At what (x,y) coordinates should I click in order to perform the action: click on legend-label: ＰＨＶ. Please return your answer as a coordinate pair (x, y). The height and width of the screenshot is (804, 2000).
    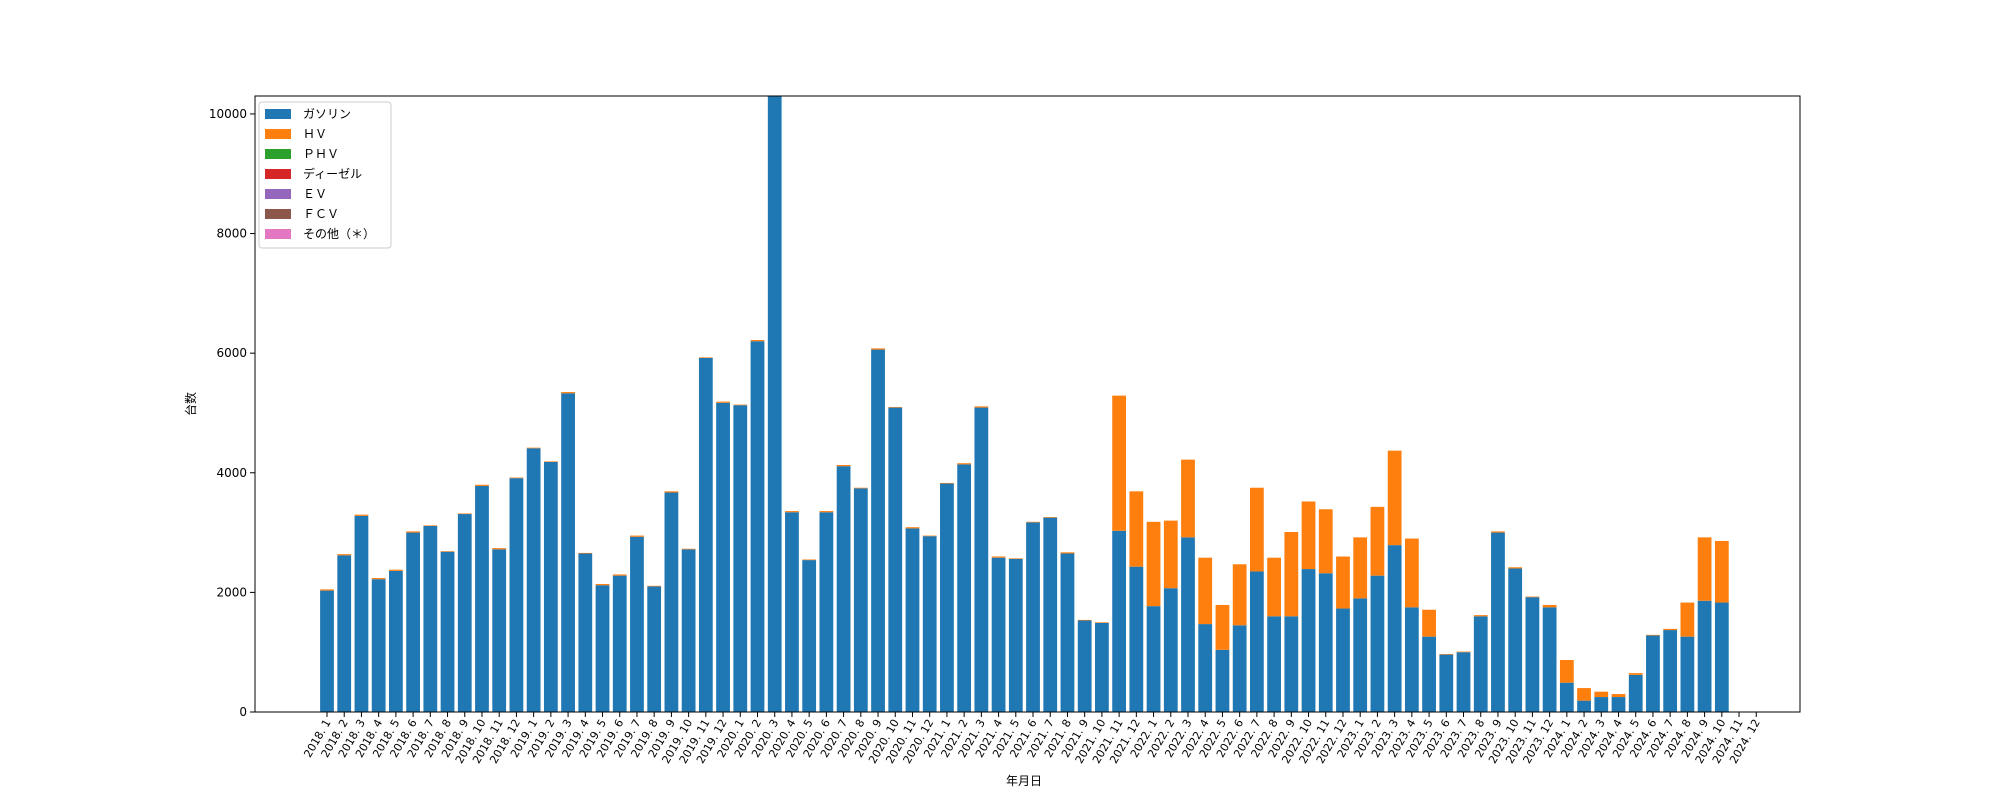
    Looking at the image, I should click on (321, 154).